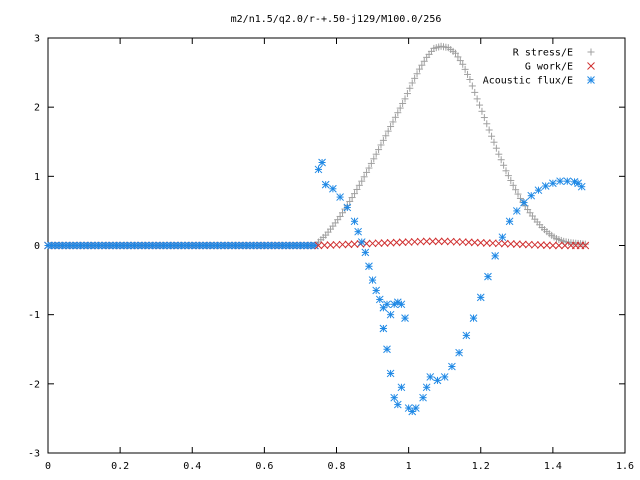 This screenshot has width=640, height=480. Describe the element at coordinates (192, 466) in the screenshot. I see `x-tick-label: 0.4` at that location.